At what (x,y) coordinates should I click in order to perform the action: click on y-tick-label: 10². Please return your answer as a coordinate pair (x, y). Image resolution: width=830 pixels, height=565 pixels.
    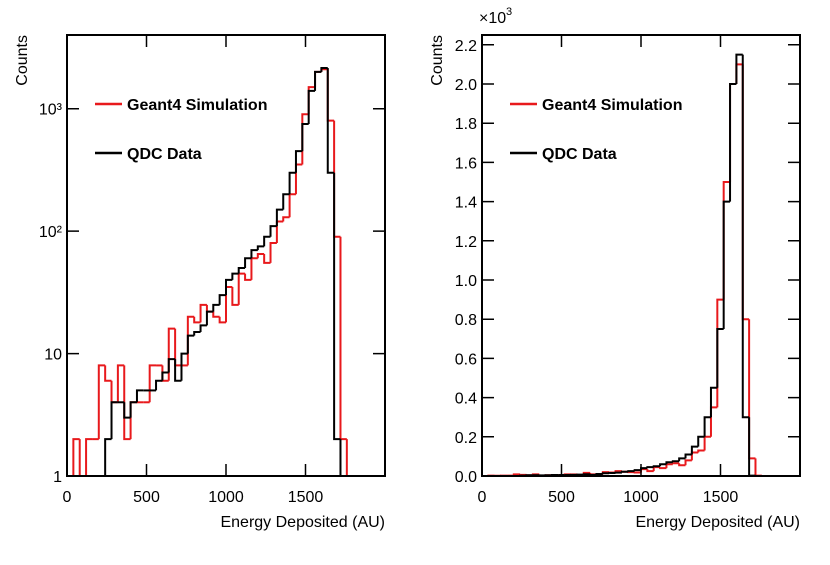
    Looking at the image, I should click on (51, 232).